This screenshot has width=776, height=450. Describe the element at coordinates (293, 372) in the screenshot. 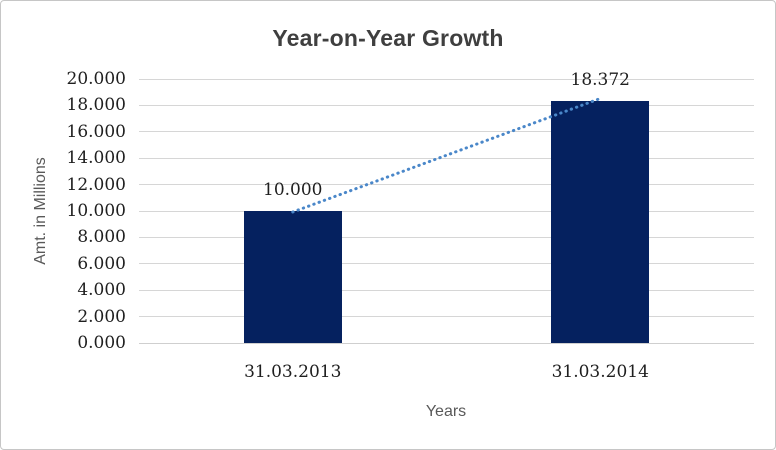

I see `x-category-label: 31.03.2013` at that location.